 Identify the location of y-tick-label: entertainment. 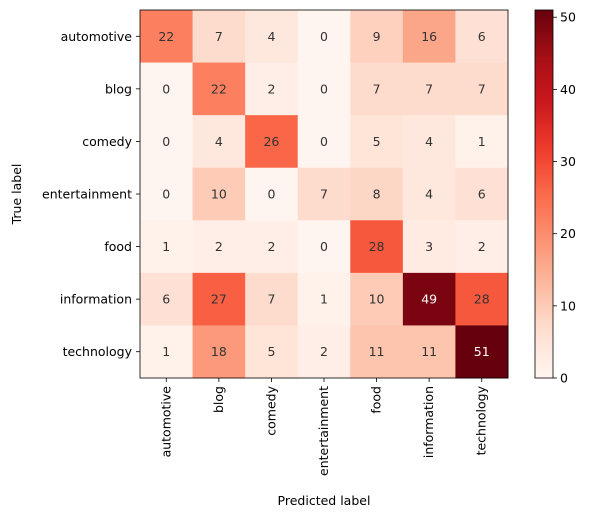
(87, 194).